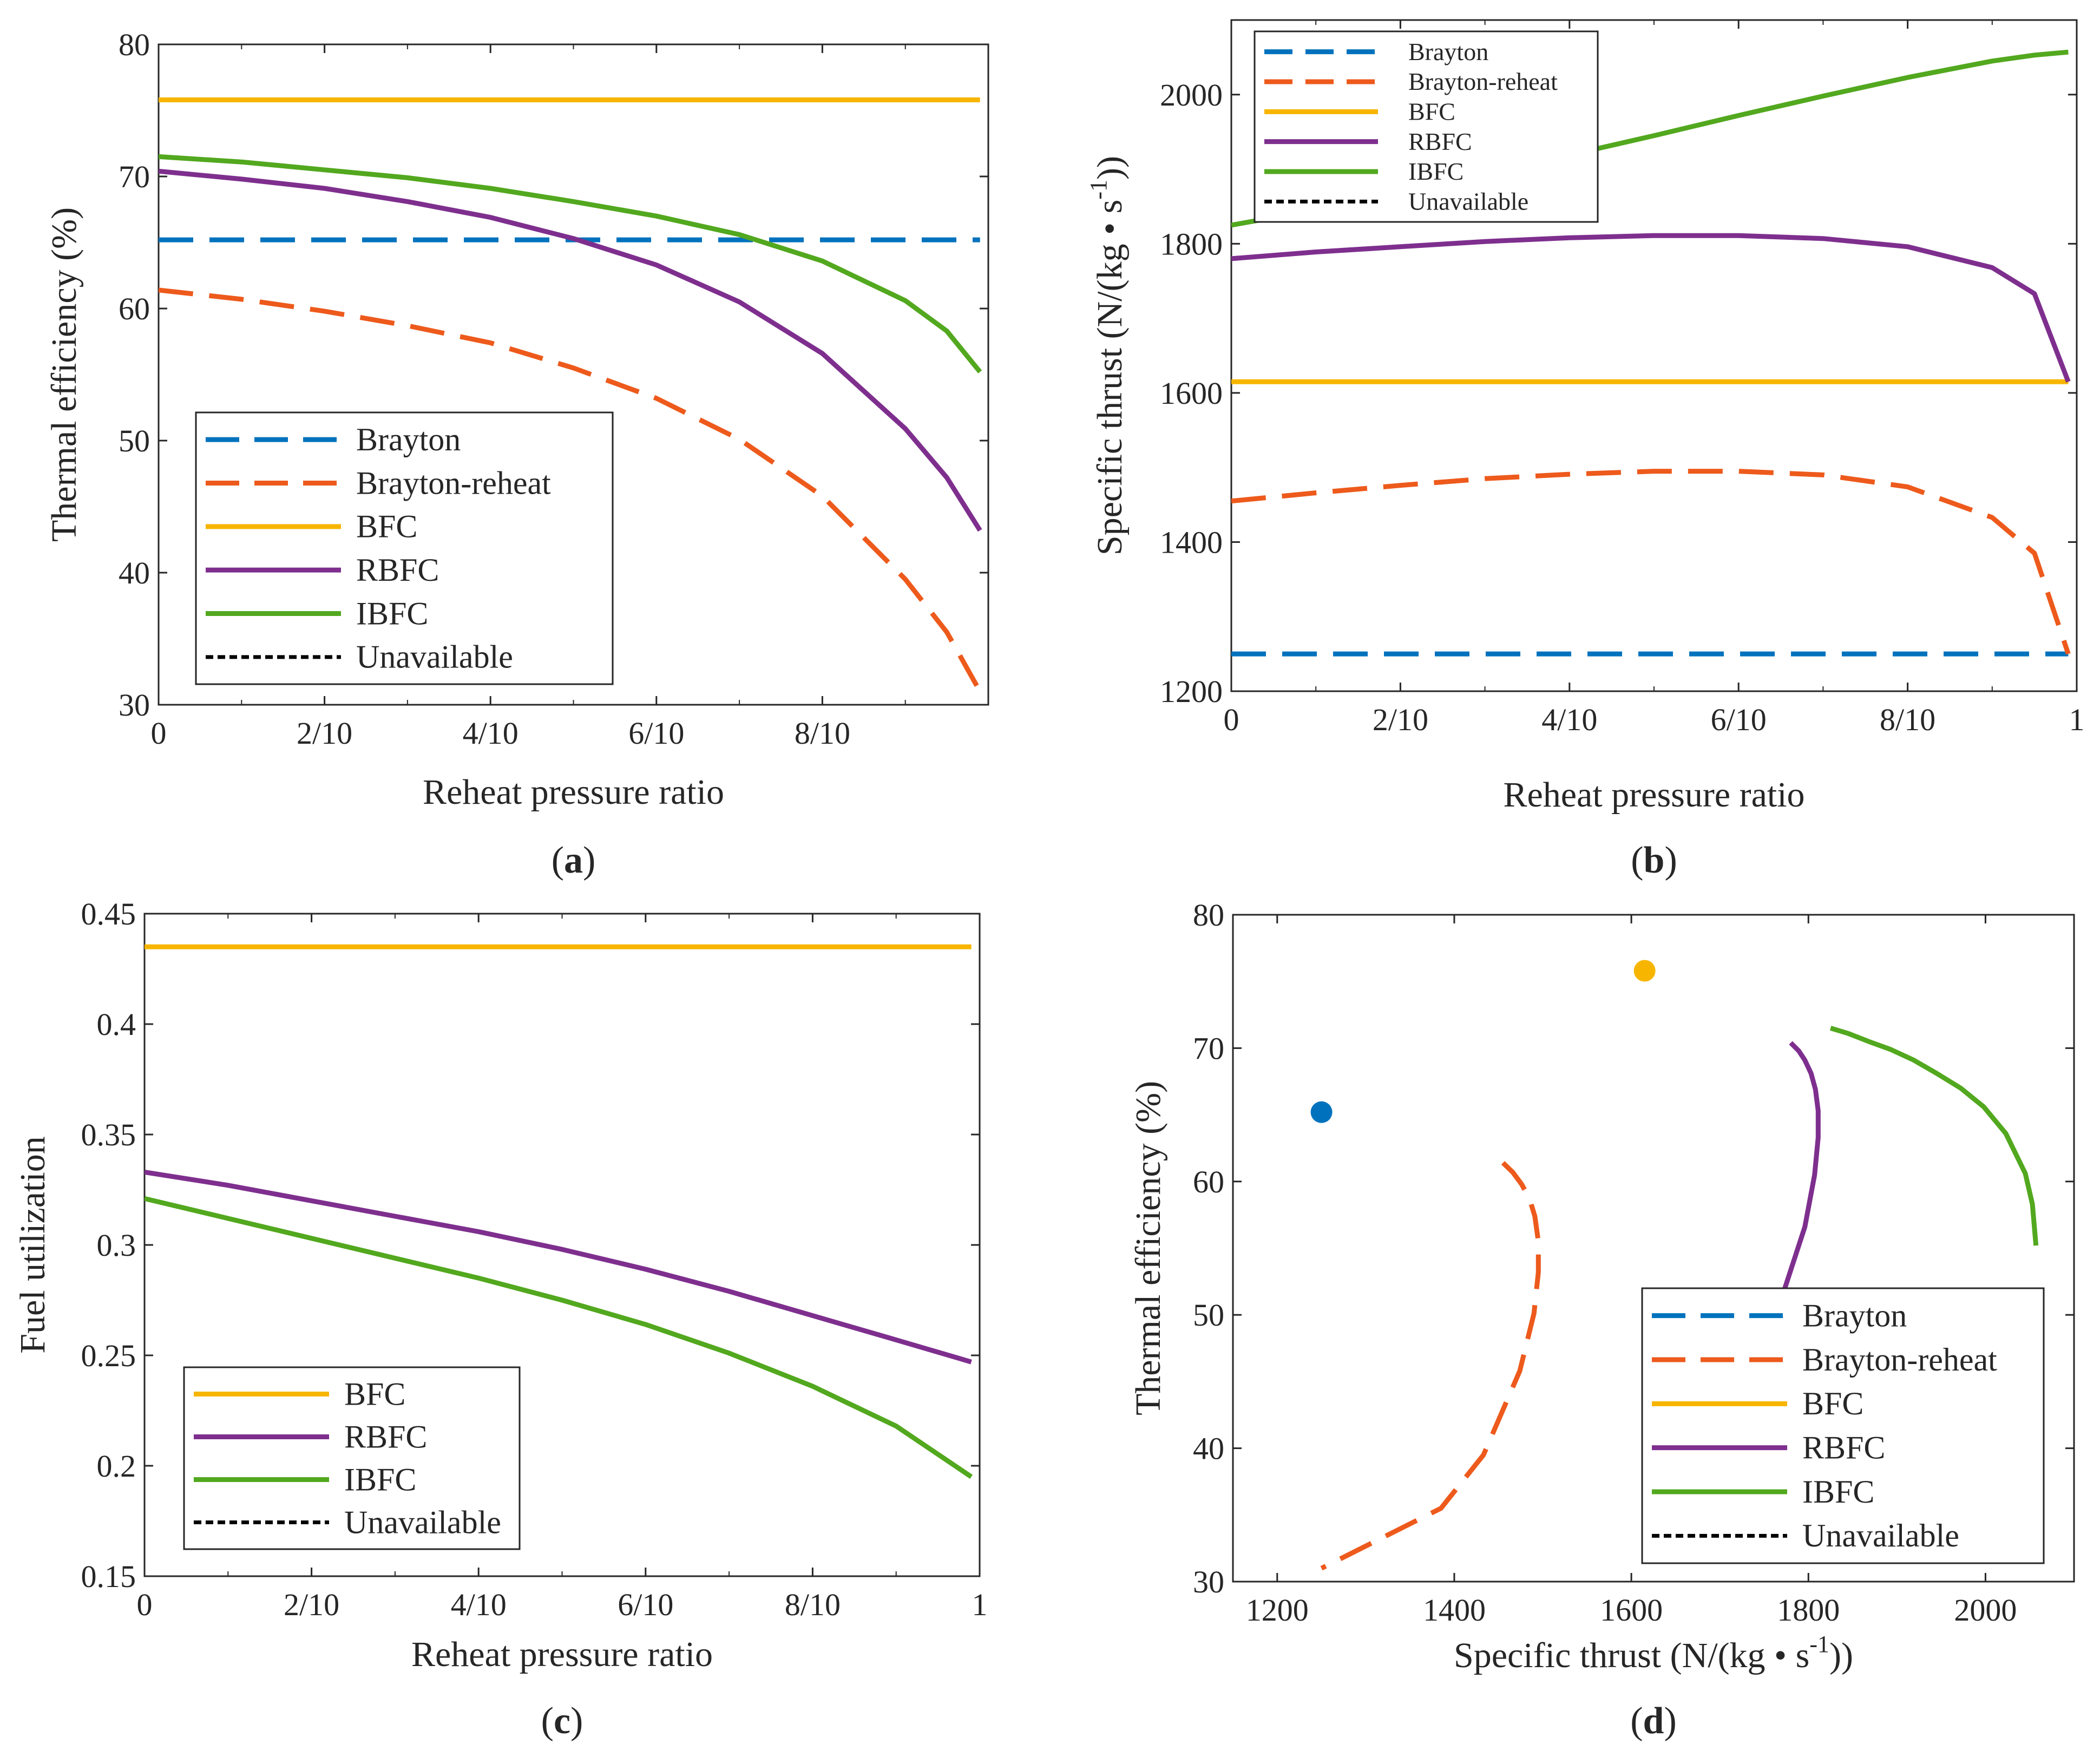 This screenshot has height=1744, width=2100. Describe the element at coordinates (1454, 1610) in the screenshot. I see `x-tick-label: 1400` at that location.